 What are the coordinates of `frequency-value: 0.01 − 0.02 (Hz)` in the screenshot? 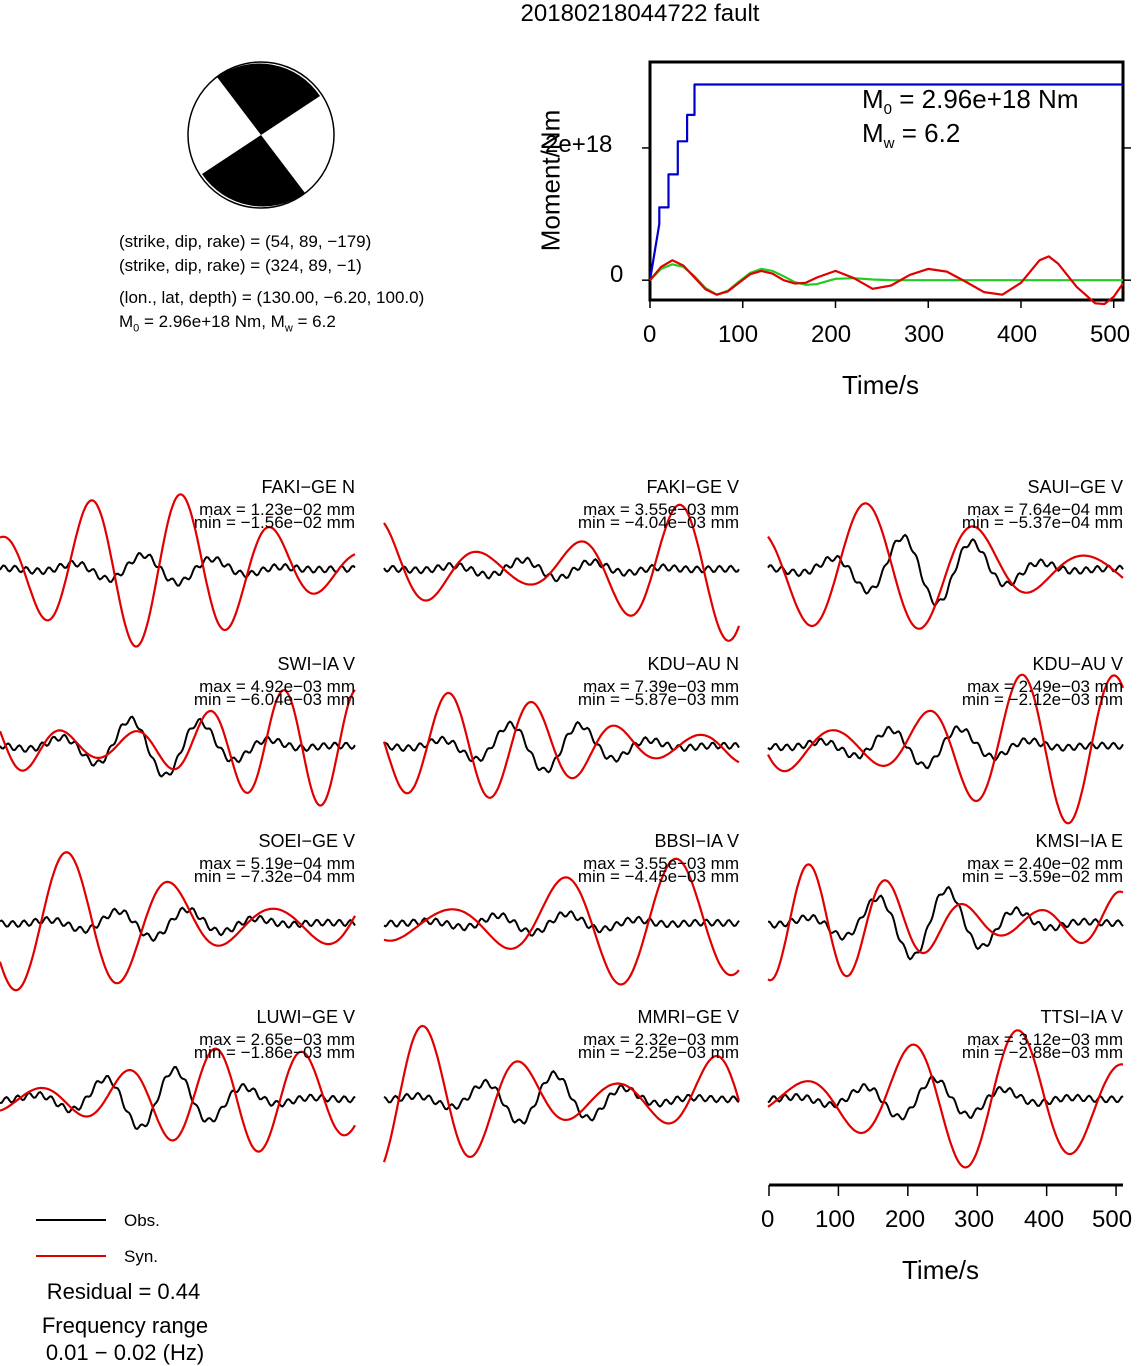 It's located at (125, 1352).